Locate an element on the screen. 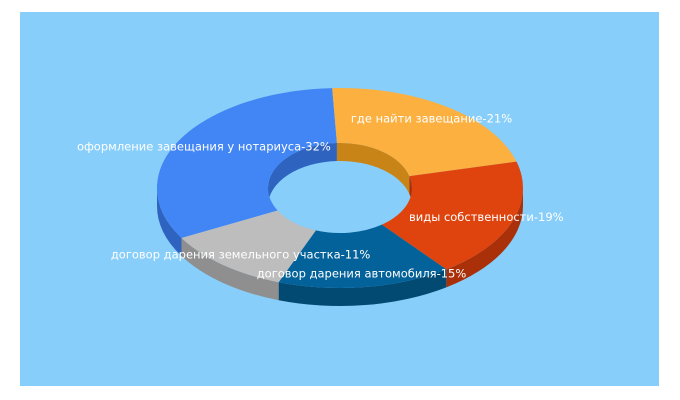 The height and width of the screenshot is (400, 680). slice-label-4: договор дарения земельного участка-11% is located at coordinates (241, 254).